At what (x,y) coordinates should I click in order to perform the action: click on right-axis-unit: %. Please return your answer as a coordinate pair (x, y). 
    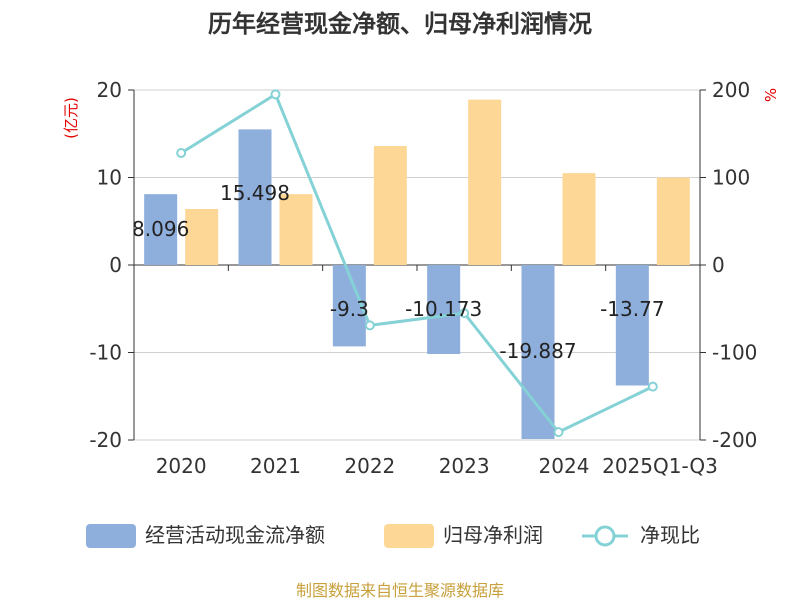
    Looking at the image, I should click on (771, 95).